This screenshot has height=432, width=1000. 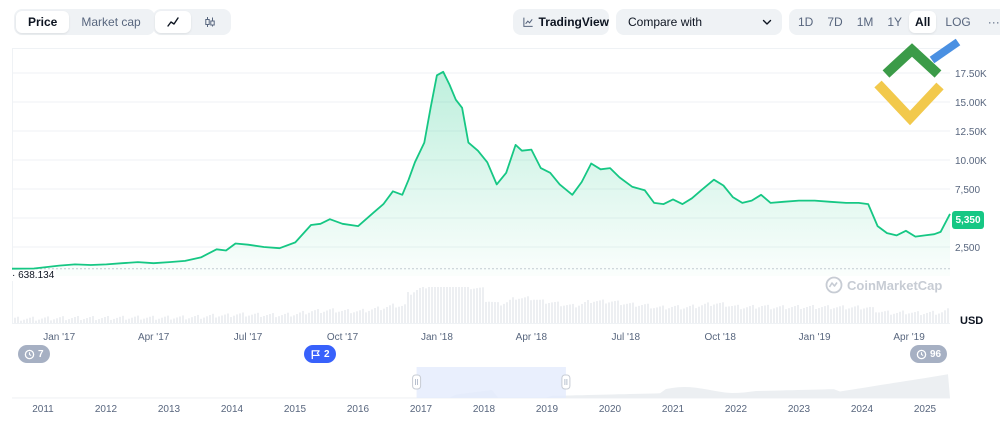 I want to click on chart-mode-toggle, so click(x=192, y=22).